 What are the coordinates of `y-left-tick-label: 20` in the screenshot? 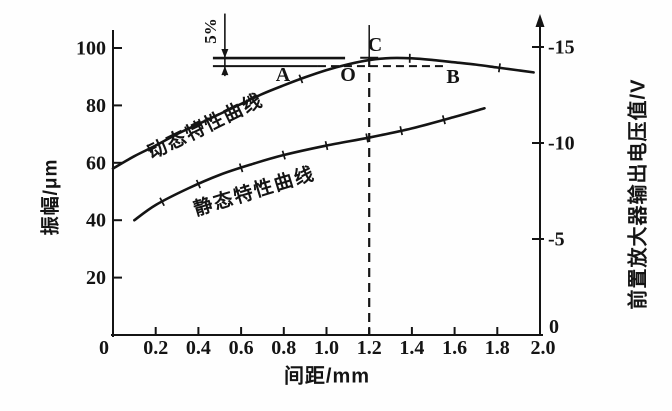 It's located at (96, 278).